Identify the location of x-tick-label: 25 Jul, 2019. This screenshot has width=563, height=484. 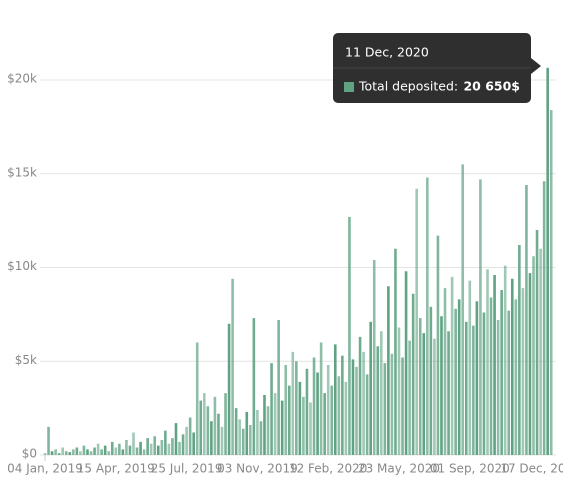
(187, 469).